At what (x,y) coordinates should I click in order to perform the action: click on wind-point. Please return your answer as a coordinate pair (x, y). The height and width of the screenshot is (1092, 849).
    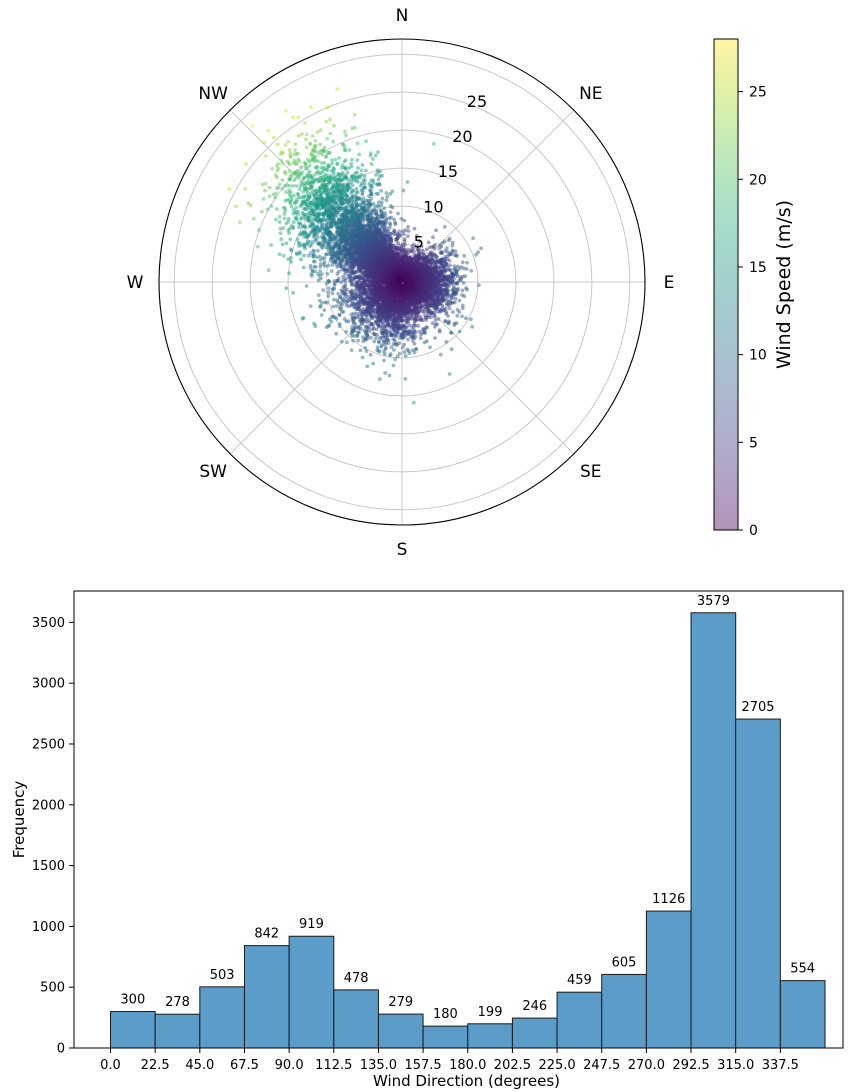
    Looking at the image, I should click on (410, 257).